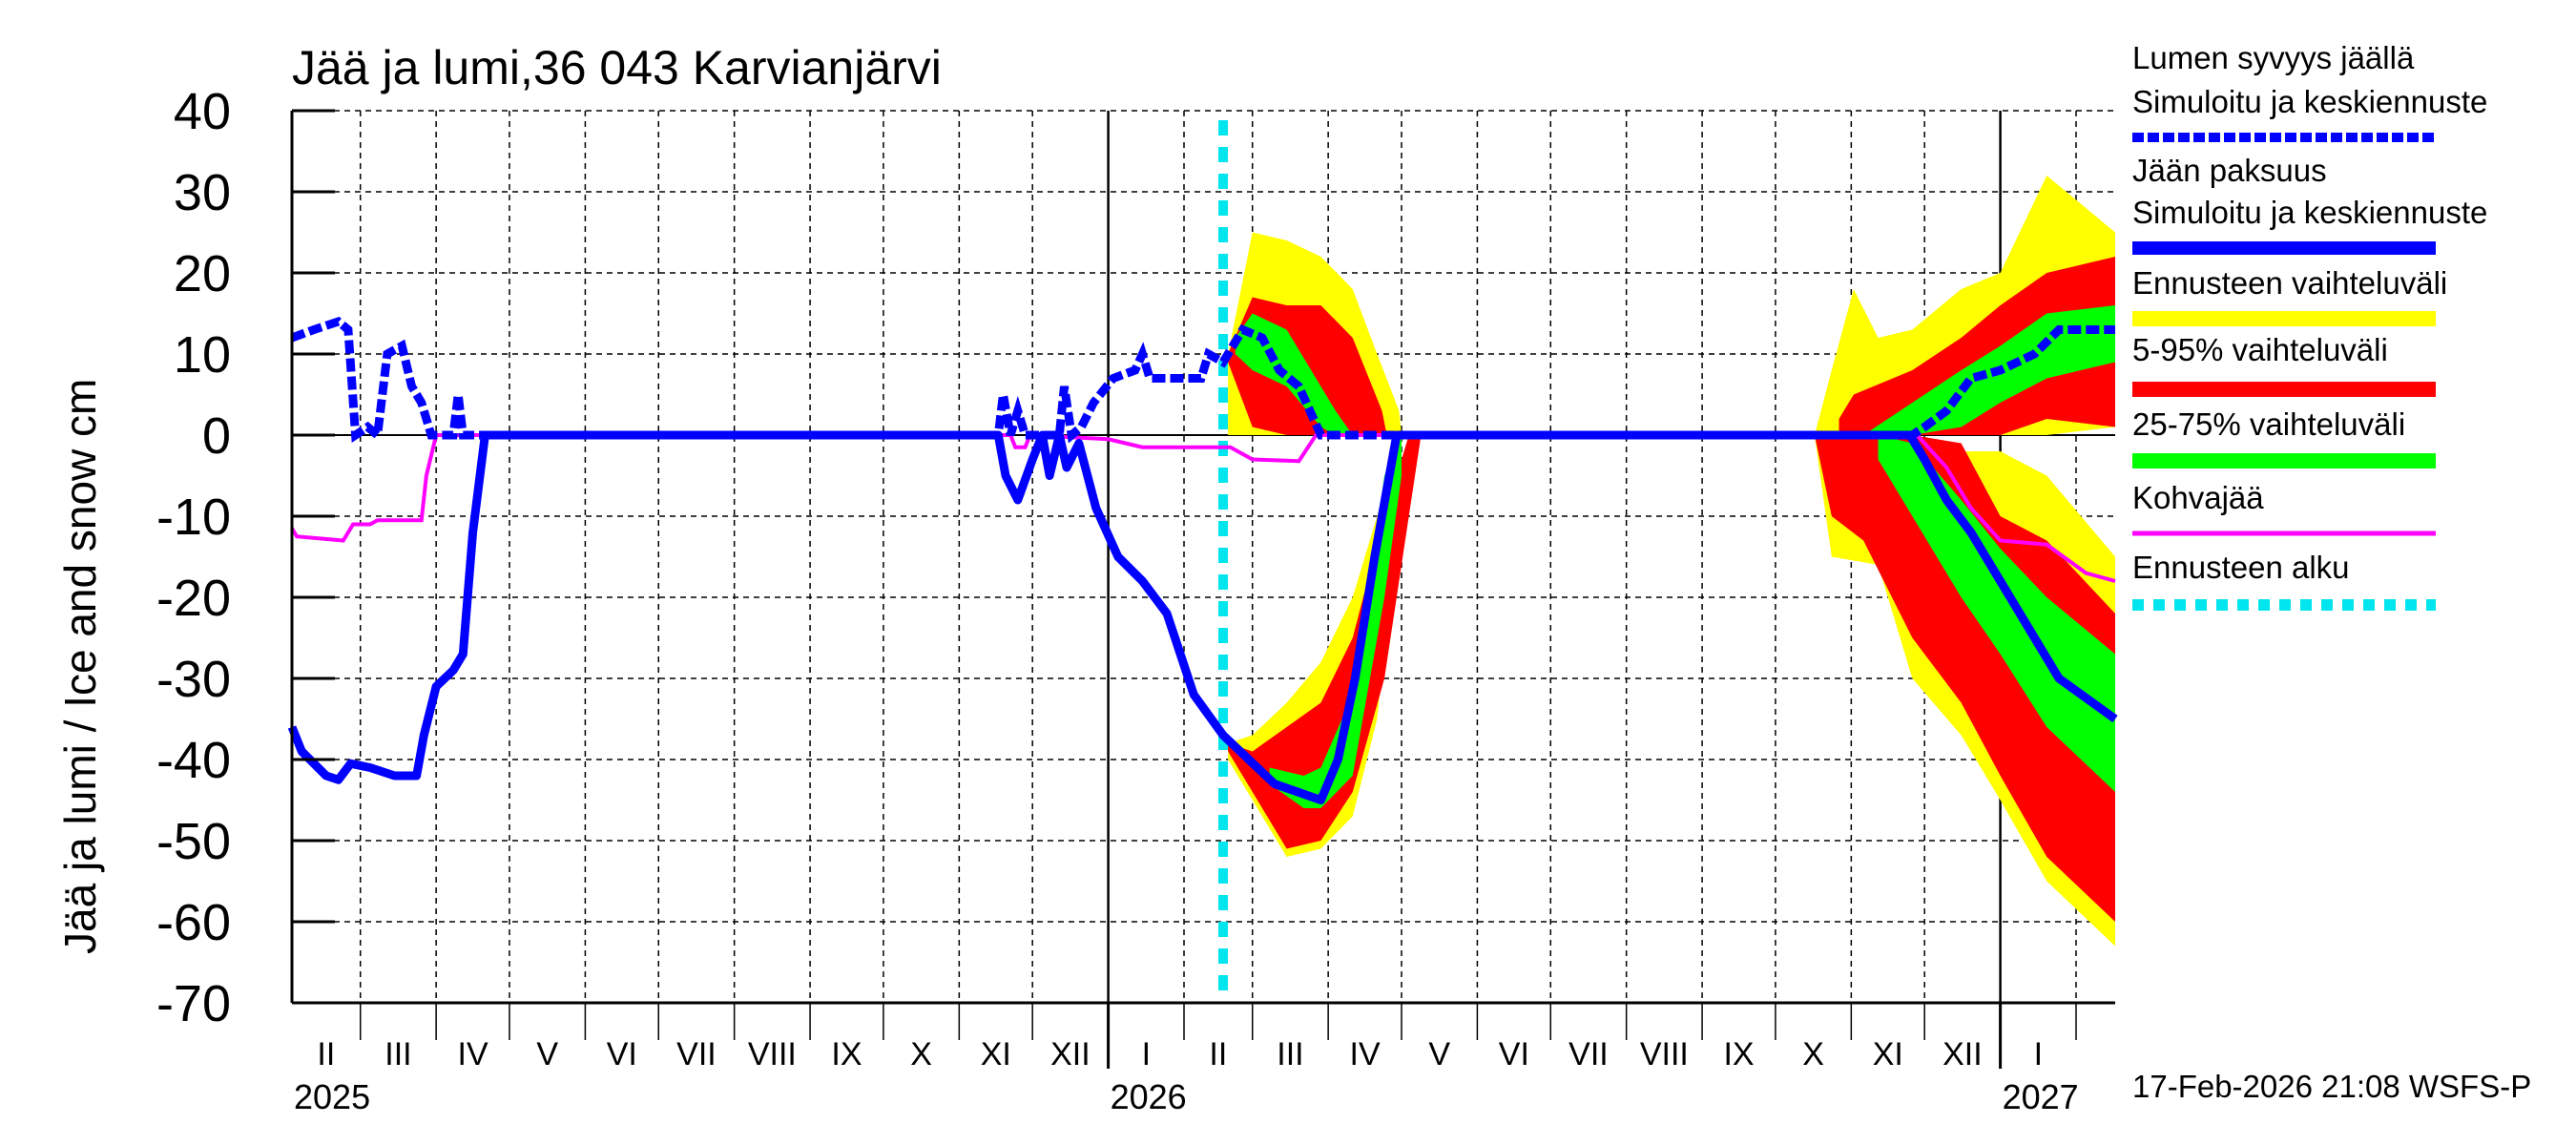 This screenshot has height=1145, width=2576. What do you see at coordinates (2289, 283) in the screenshot?
I see `legend-label: Ennusteen vaihteluväli` at bounding box center [2289, 283].